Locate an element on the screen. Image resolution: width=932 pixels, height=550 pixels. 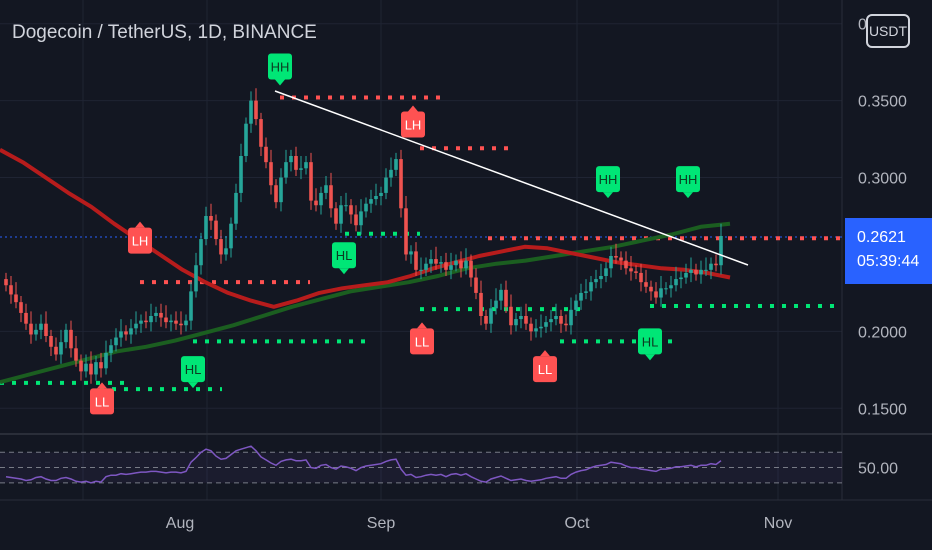
time-axis-label: Aug is located at coordinates (180, 523).